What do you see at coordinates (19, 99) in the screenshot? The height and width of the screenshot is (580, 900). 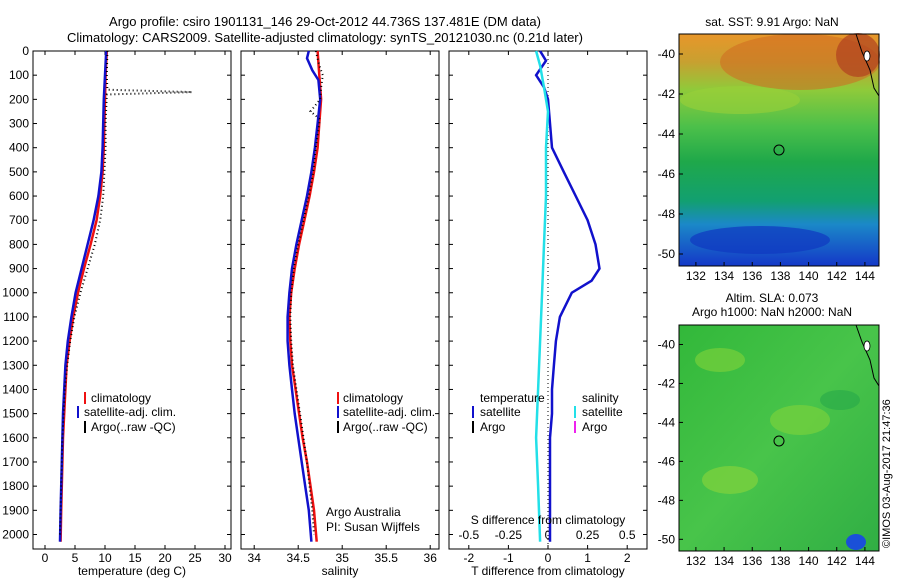 I see `depth-tick-label: 200` at bounding box center [19, 99].